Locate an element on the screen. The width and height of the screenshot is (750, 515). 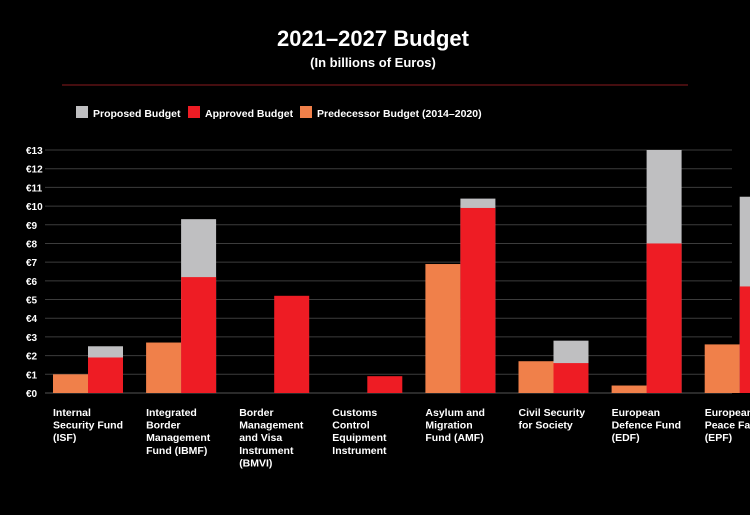
chart-subtitle: (In billions of Euros) is located at coordinates (373, 62).